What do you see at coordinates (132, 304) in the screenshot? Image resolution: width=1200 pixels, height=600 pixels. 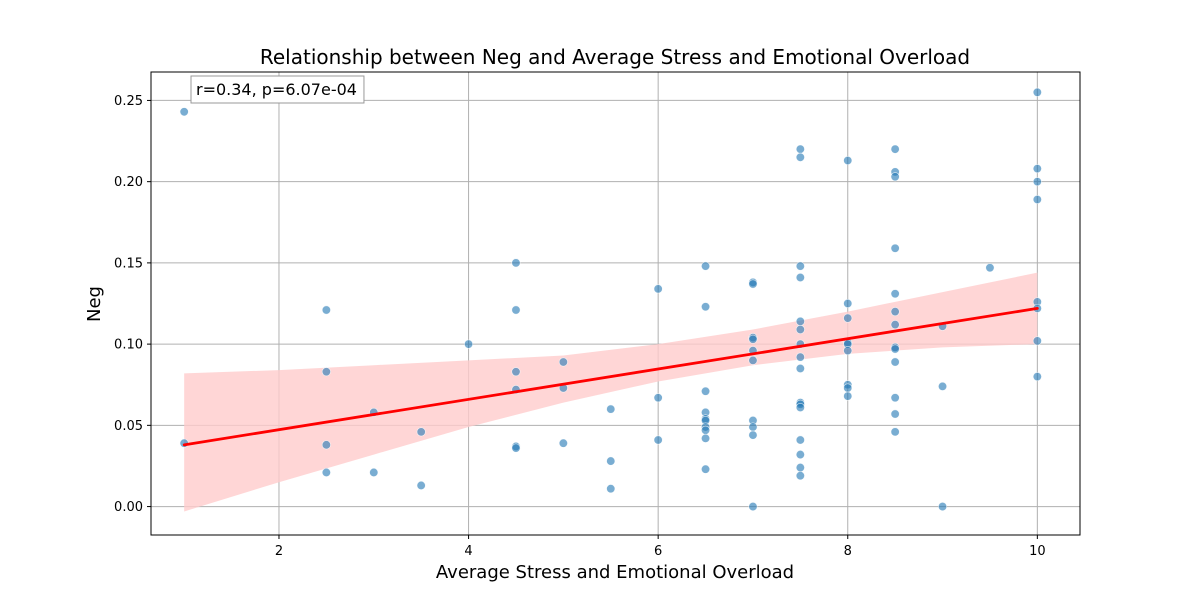 I see `y-axis-ticks: 0.00 0.05 0.10 0.15 0.20 0.25` at bounding box center [132, 304].